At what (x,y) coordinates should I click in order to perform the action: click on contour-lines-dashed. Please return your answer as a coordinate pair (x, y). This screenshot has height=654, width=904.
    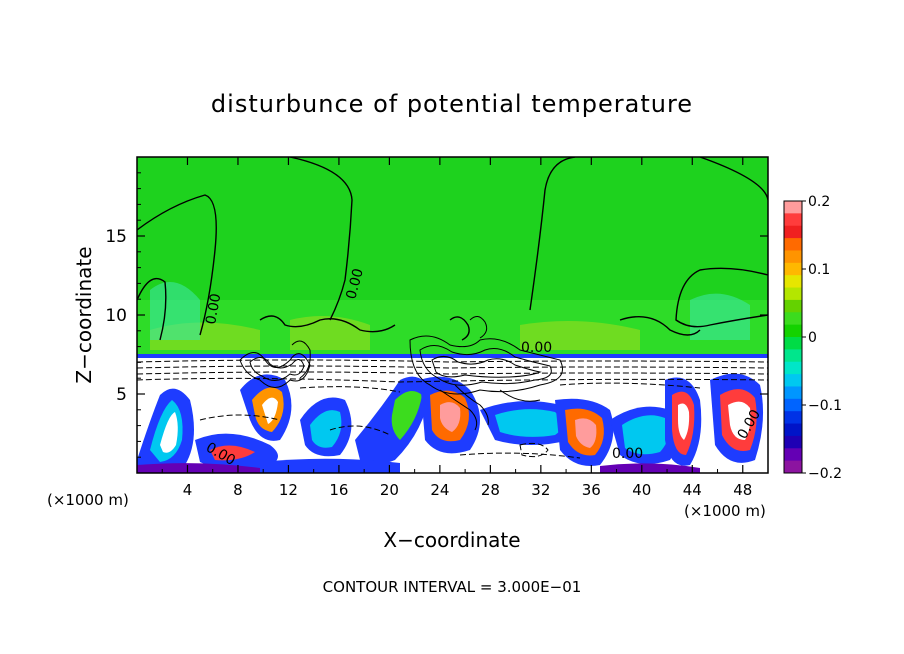
    Looking at the image, I should click on (452, 409).